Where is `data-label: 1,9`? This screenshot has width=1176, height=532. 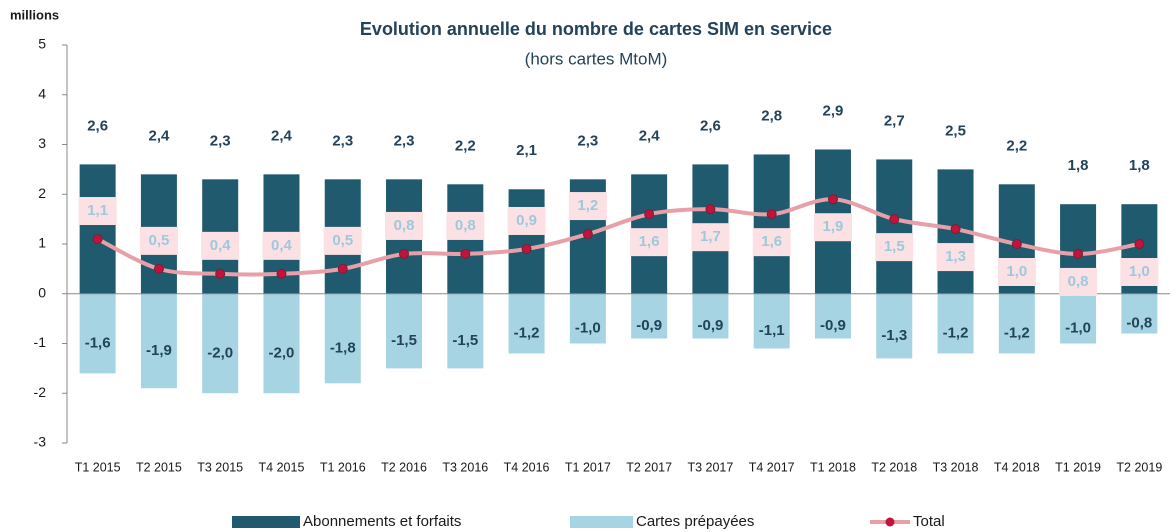
data-label: 1,9 is located at coordinates (833, 226).